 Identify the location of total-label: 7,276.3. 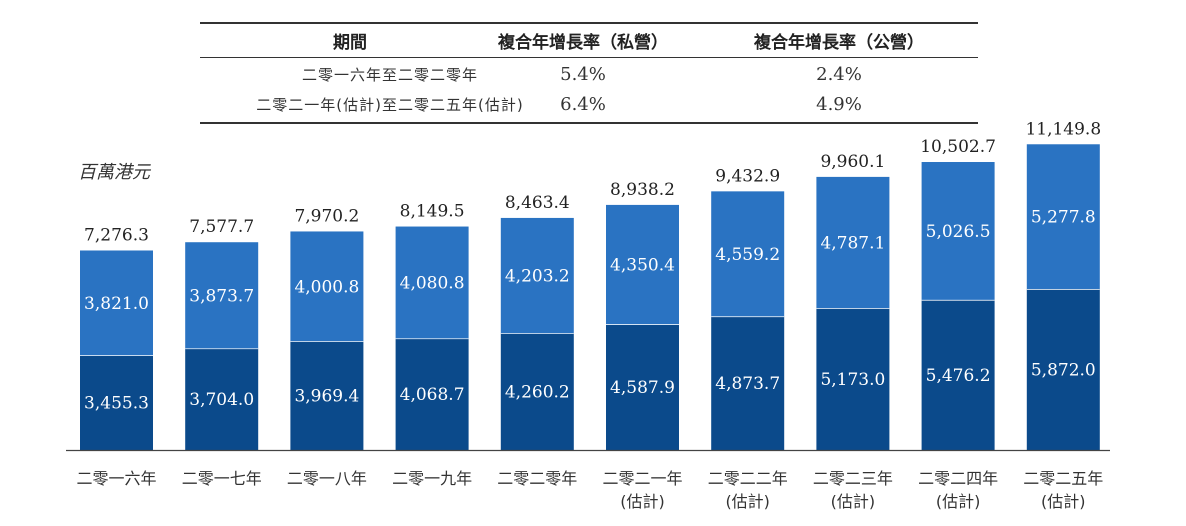
(116, 235).